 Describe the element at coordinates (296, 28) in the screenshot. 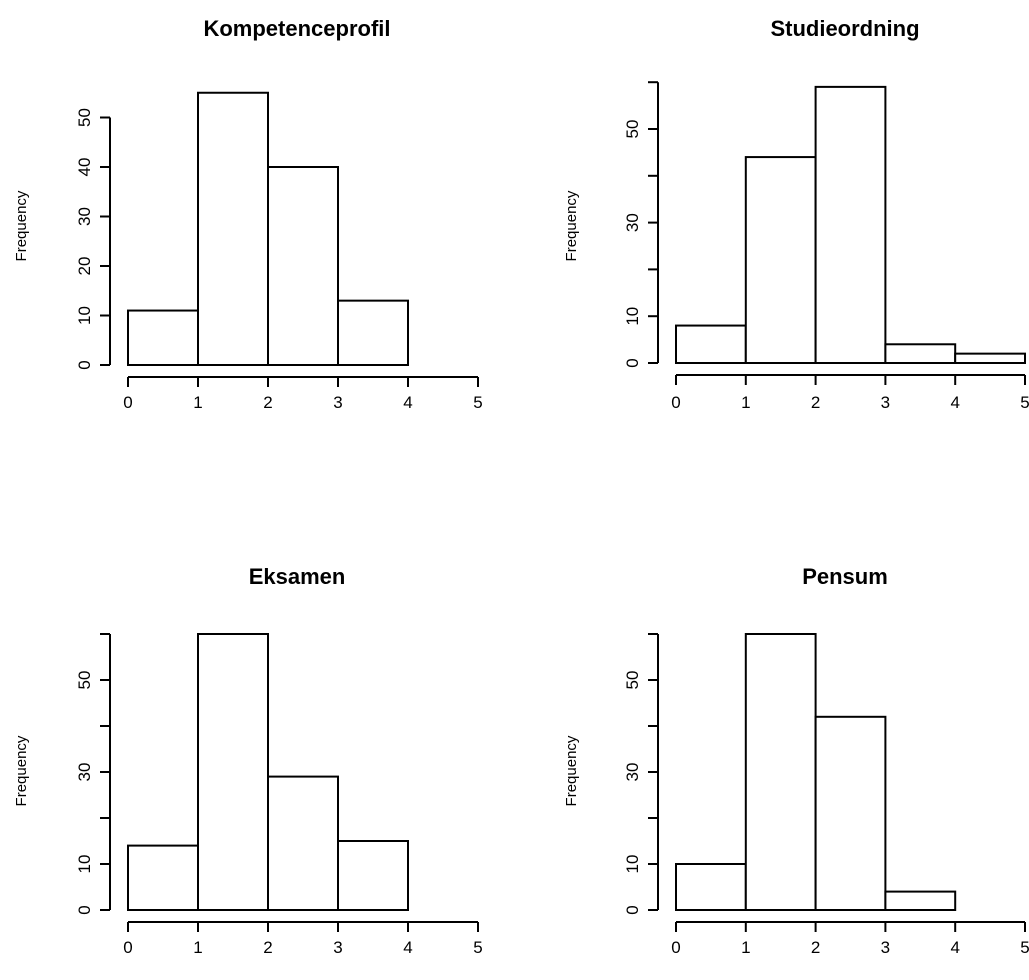

I see `chart-title: Kompetenceprofil` at that location.